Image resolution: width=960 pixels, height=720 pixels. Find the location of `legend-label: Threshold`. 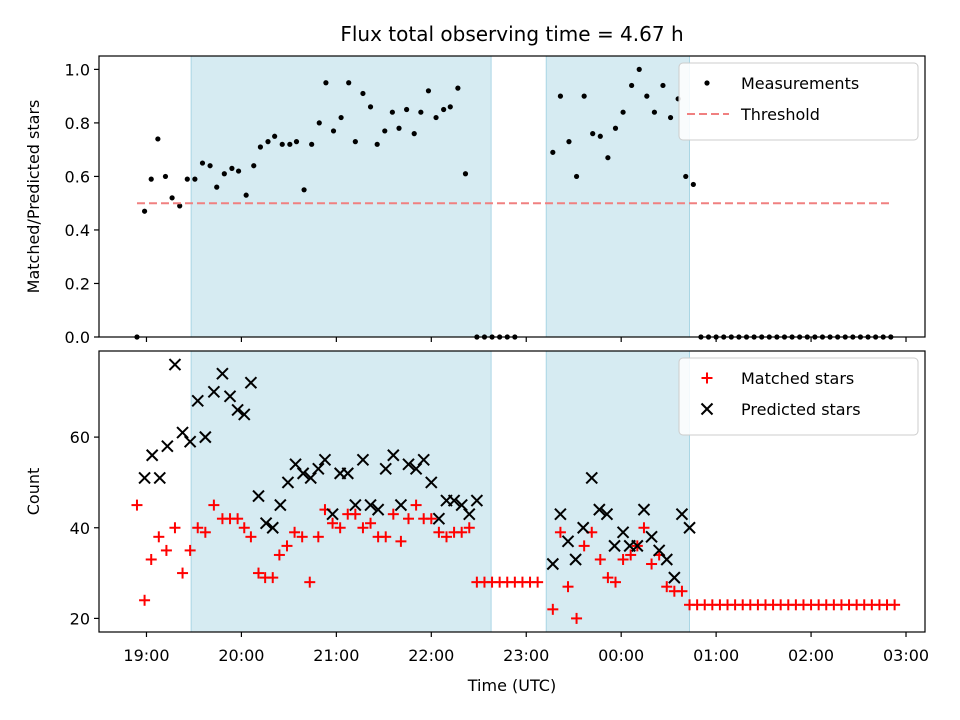

legend-label: Threshold is located at coordinates (780, 114).